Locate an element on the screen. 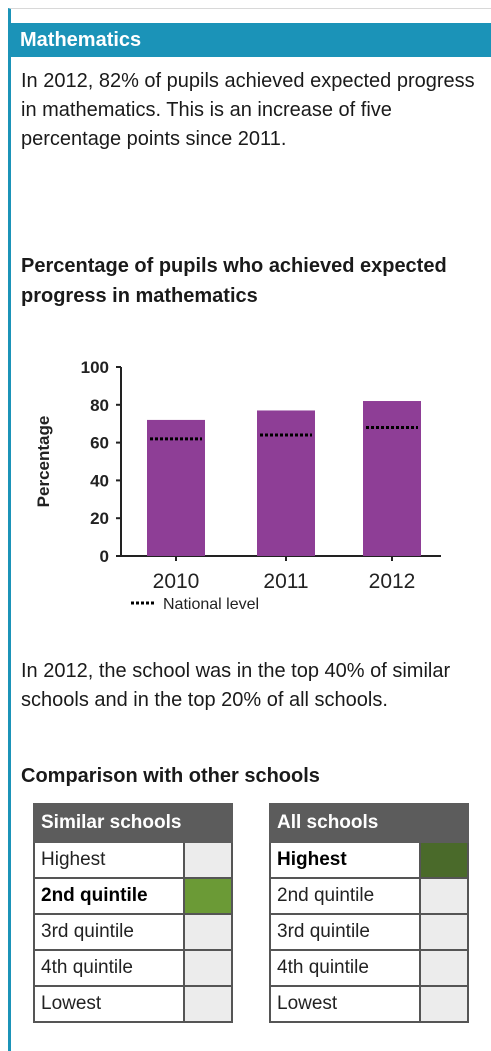  all-schools-row: 3rd quintile is located at coordinates (369, 932).